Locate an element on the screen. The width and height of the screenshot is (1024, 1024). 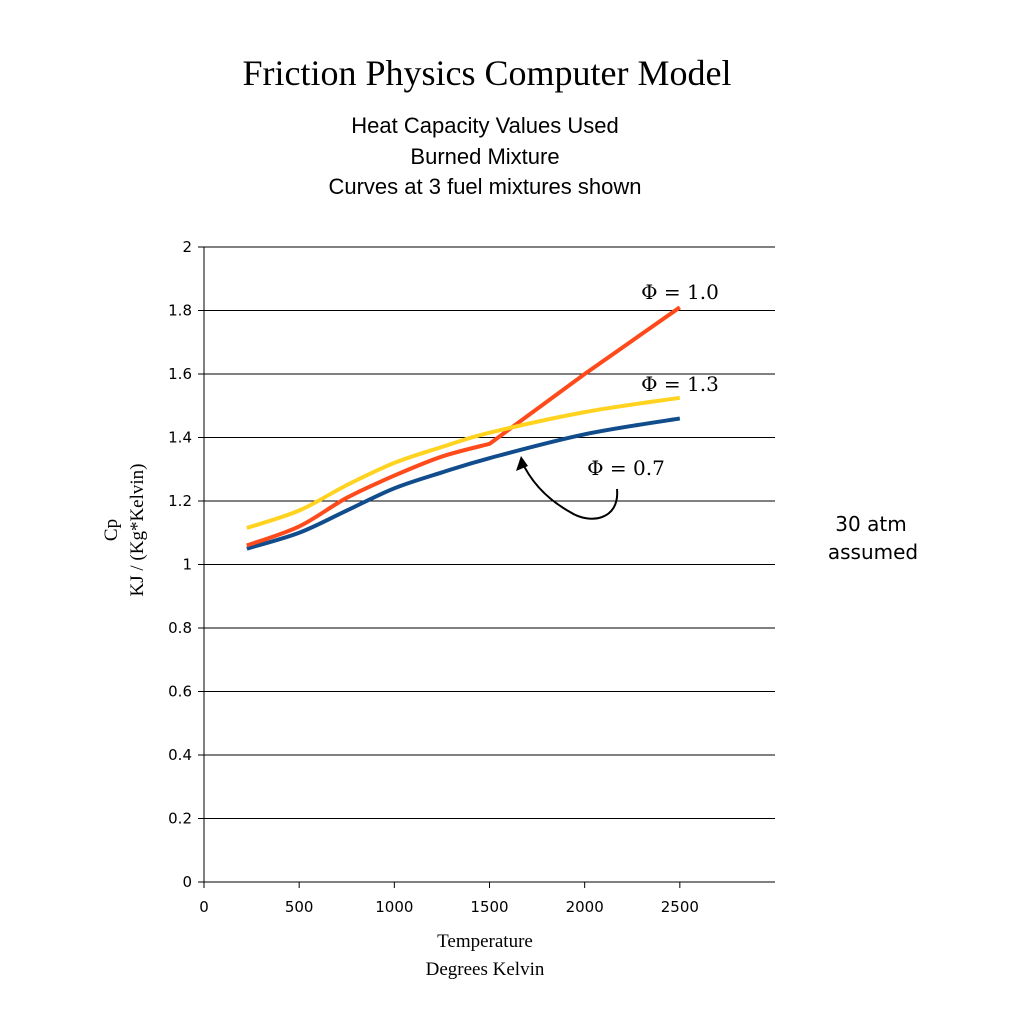
x-tick-label: 1000 is located at coordinates (394, 907).